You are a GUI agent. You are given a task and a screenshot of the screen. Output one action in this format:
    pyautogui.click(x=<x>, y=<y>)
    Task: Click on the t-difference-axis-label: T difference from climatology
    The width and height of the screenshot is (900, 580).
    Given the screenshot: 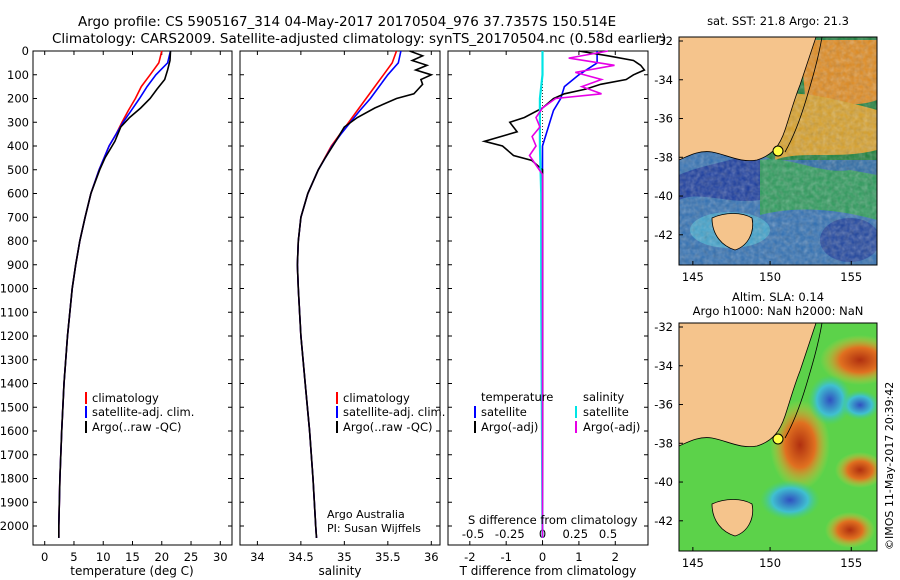 What is the action you would take?
    pyautogui.click(x=548, y=571)
    